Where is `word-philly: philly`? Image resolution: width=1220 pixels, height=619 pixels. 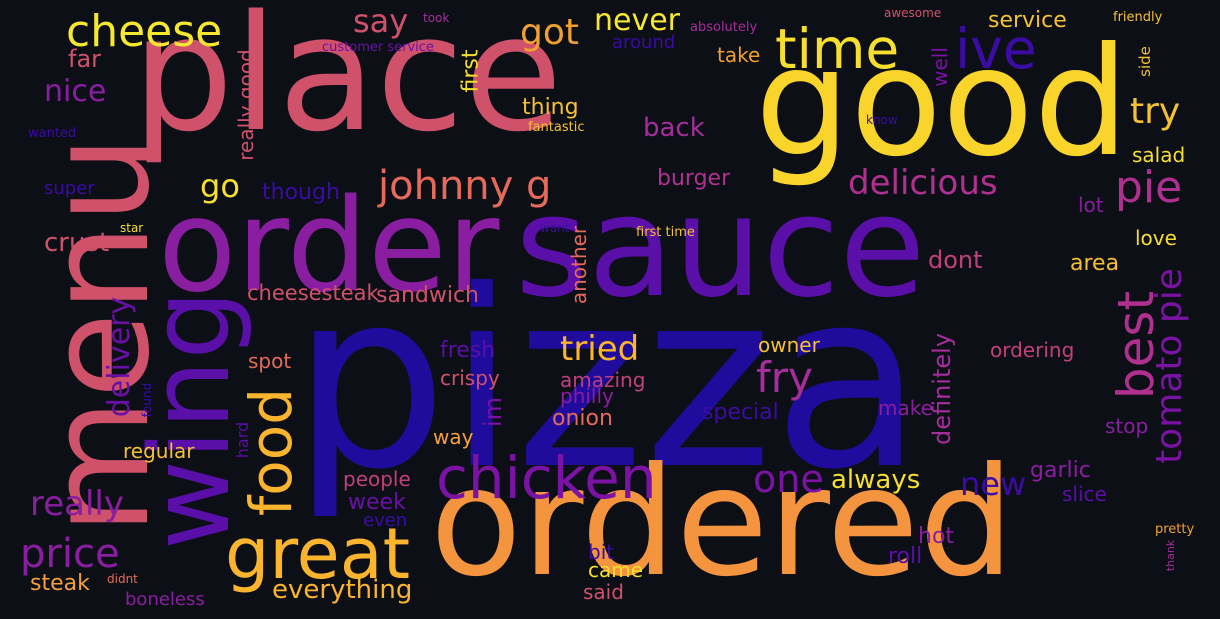 word-philly: philly is located at coordinates (587, 396).